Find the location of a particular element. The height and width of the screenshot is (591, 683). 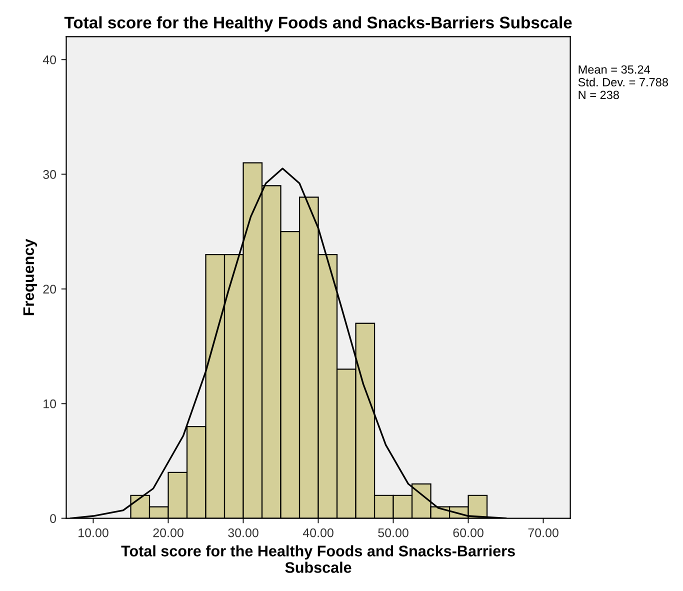

y-tick-label: 20 is located at coordinates (49, 289).